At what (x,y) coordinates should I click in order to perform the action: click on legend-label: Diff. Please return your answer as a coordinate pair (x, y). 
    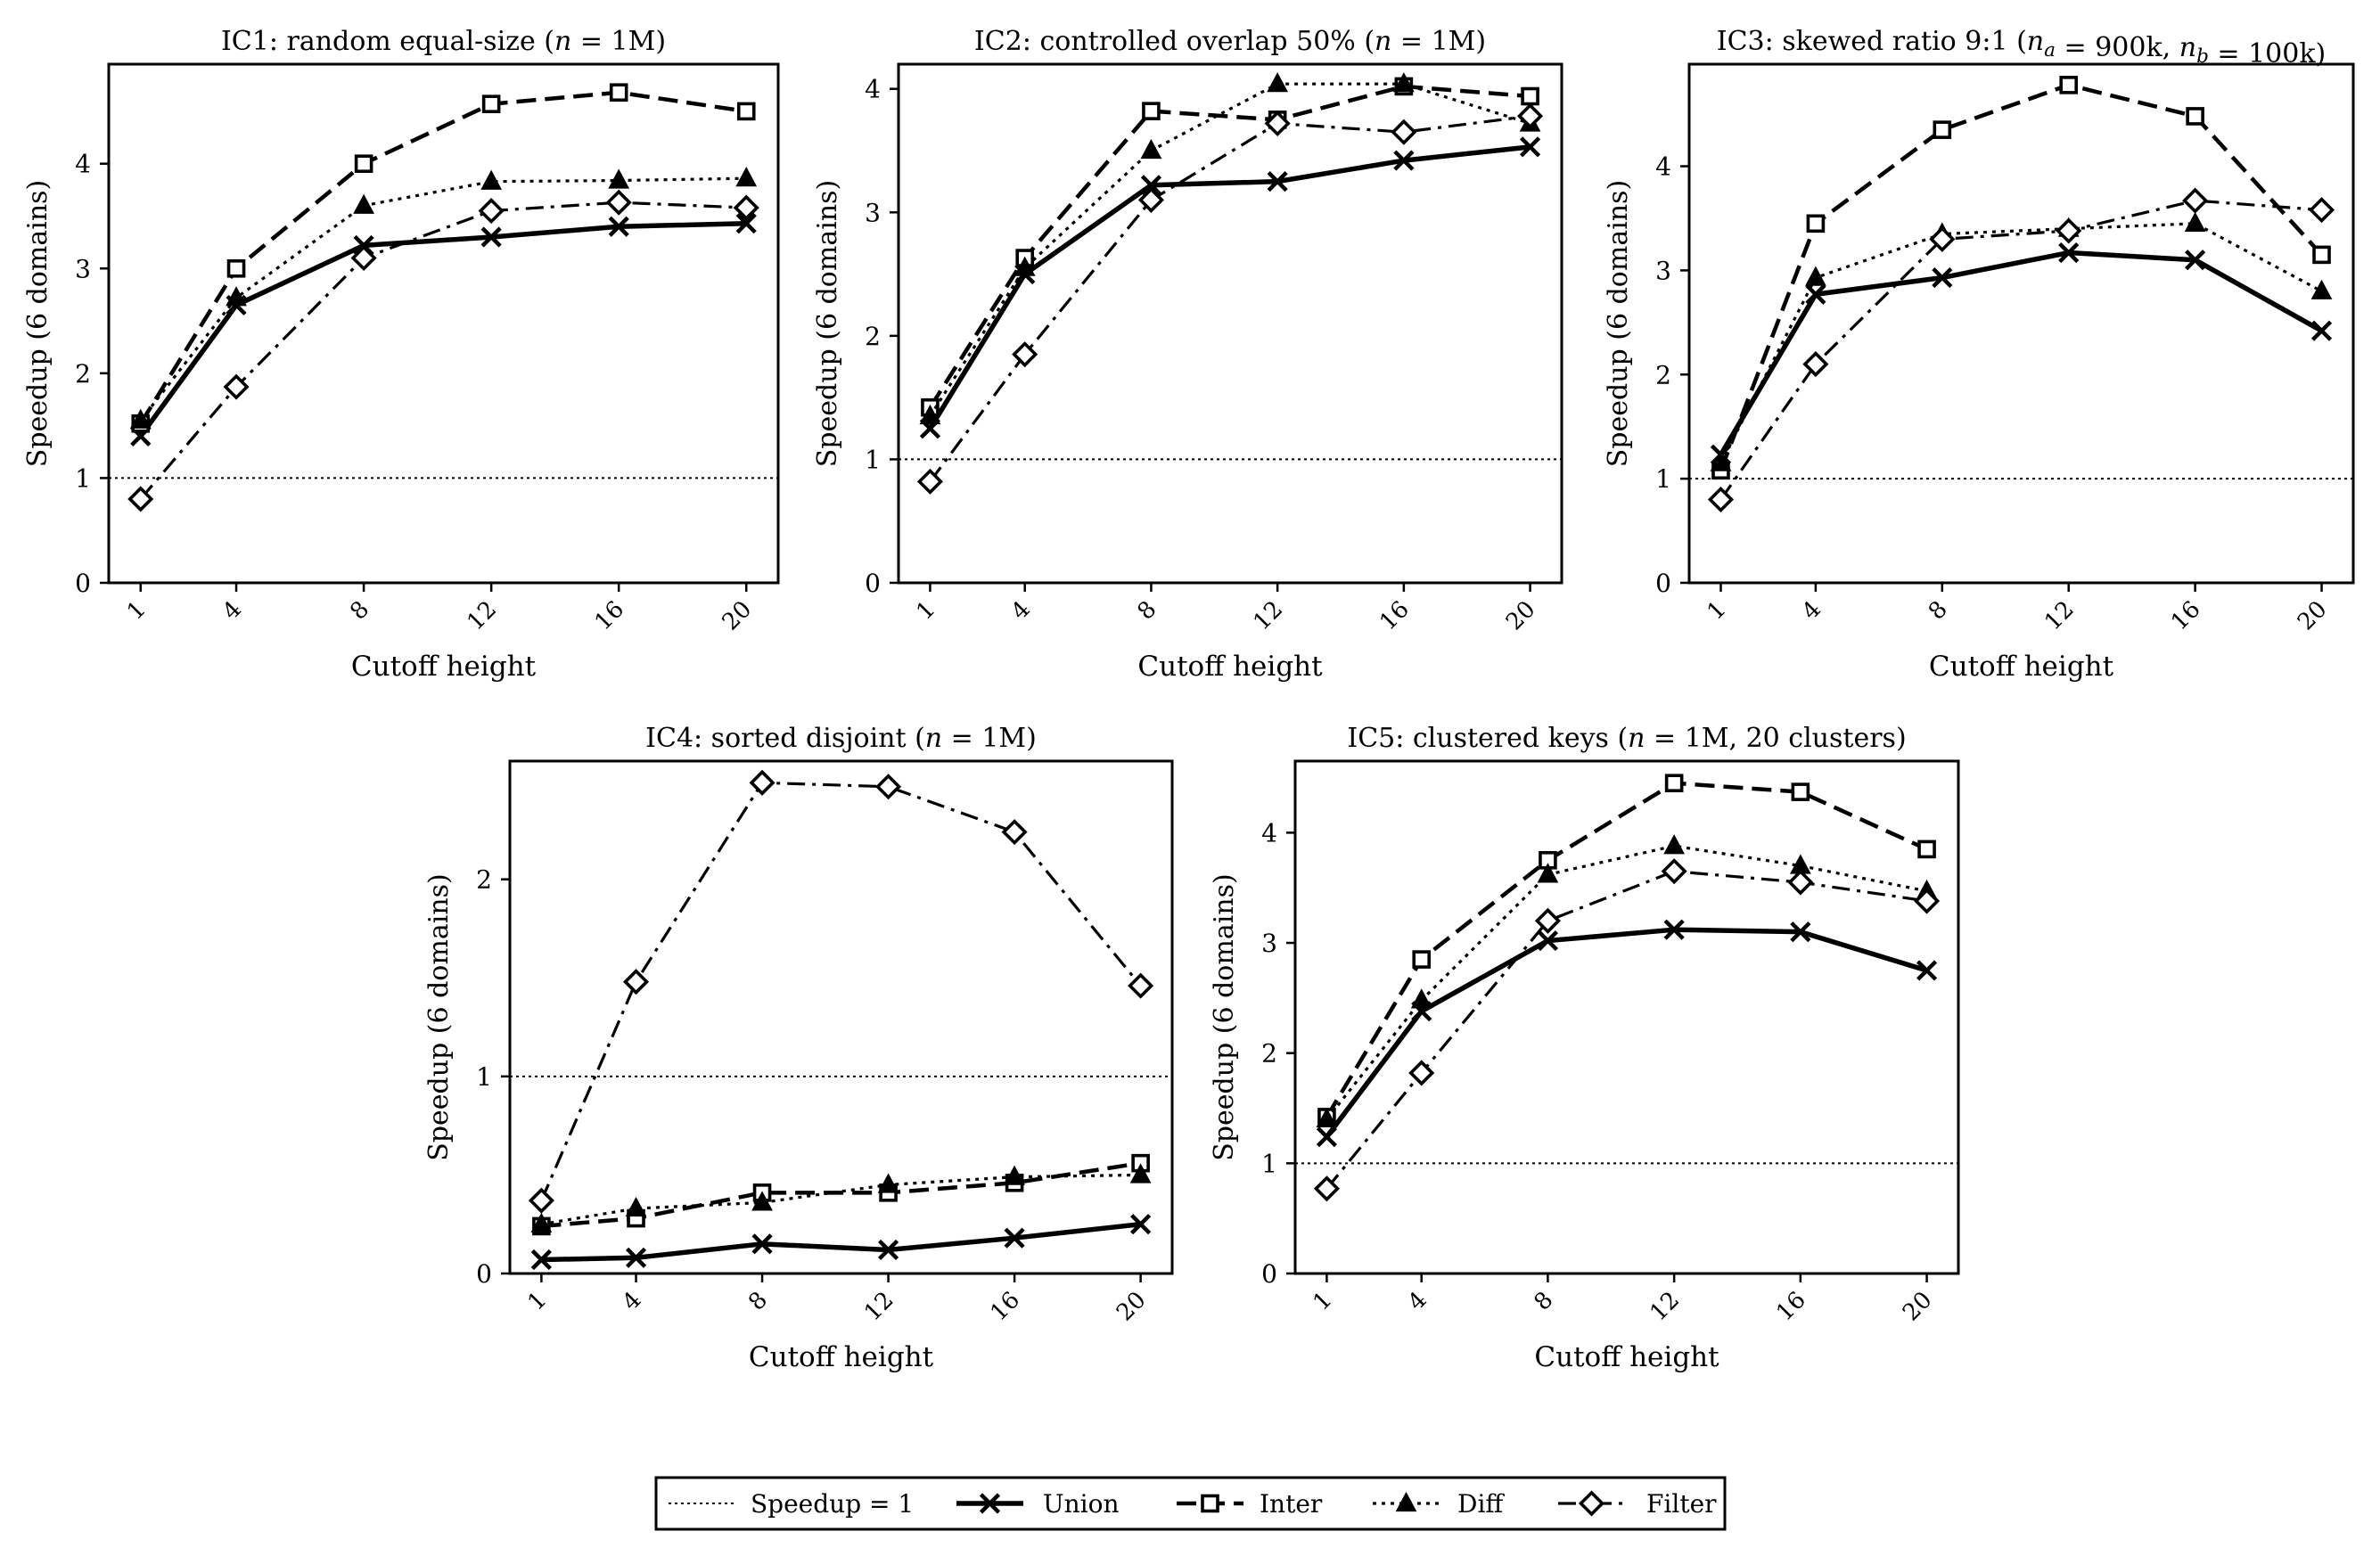
    Looking at the image, I should click on (1481, 1504).